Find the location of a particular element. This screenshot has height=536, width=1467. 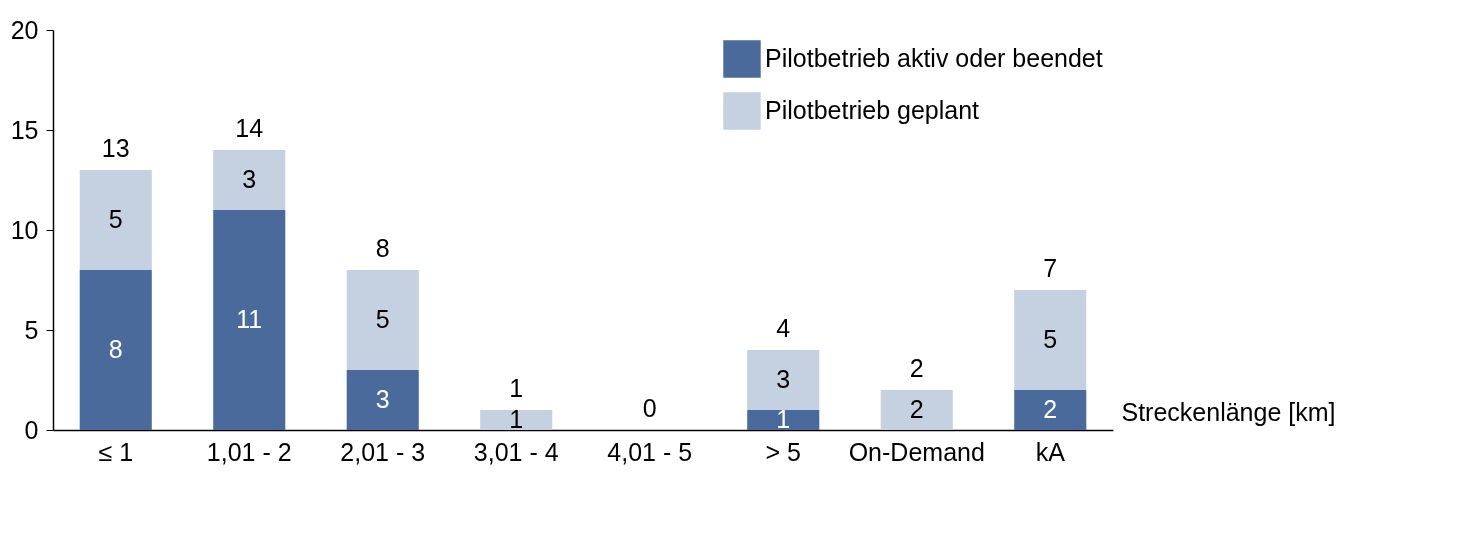

total-label: 4 is located at coordinates (783, 328).